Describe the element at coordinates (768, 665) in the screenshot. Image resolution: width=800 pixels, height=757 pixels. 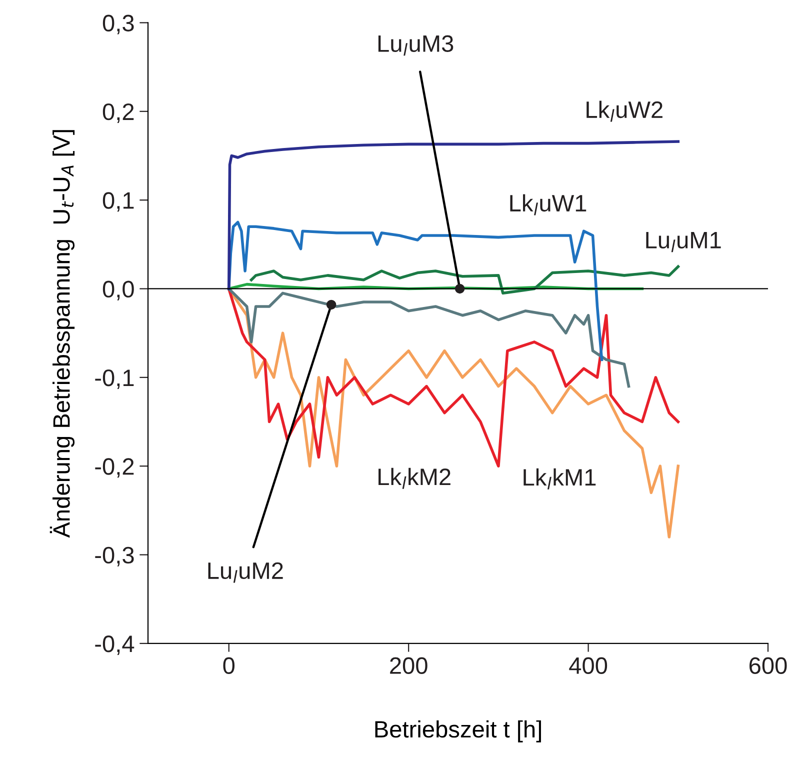
I see `x-tick-label: 600` at that location.